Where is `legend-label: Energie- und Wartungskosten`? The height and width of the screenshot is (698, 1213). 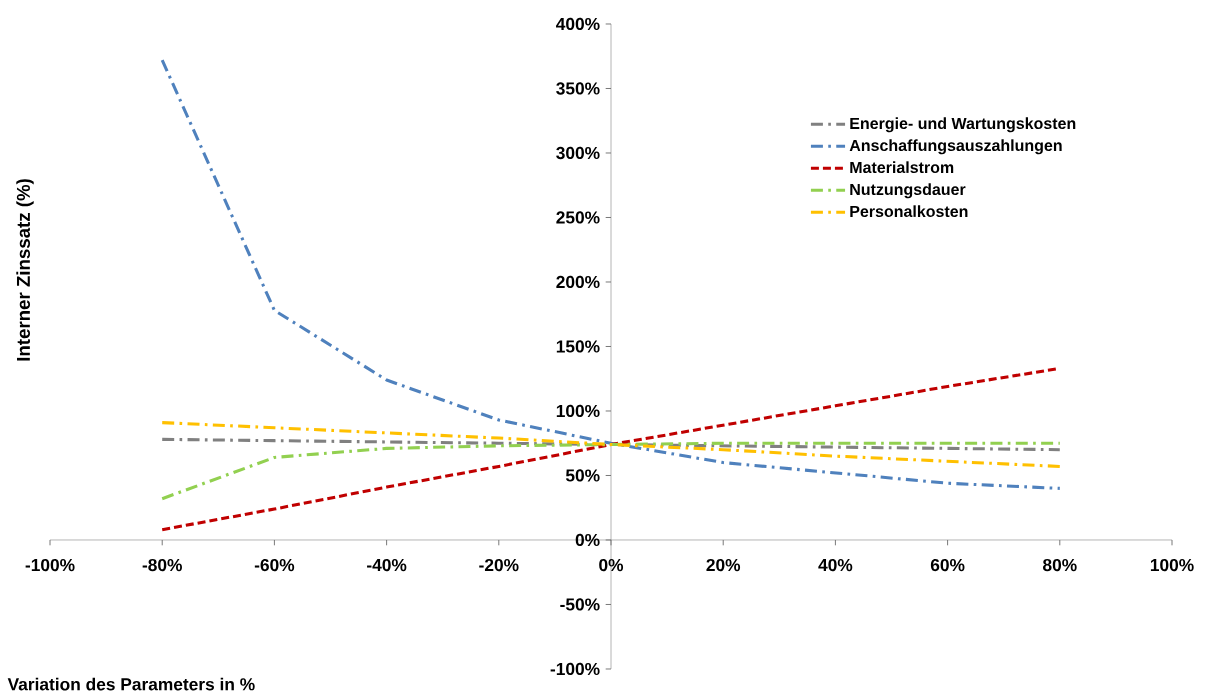 legend-label: Energie- und Wartungskosten is located at coordinates (963, 125).